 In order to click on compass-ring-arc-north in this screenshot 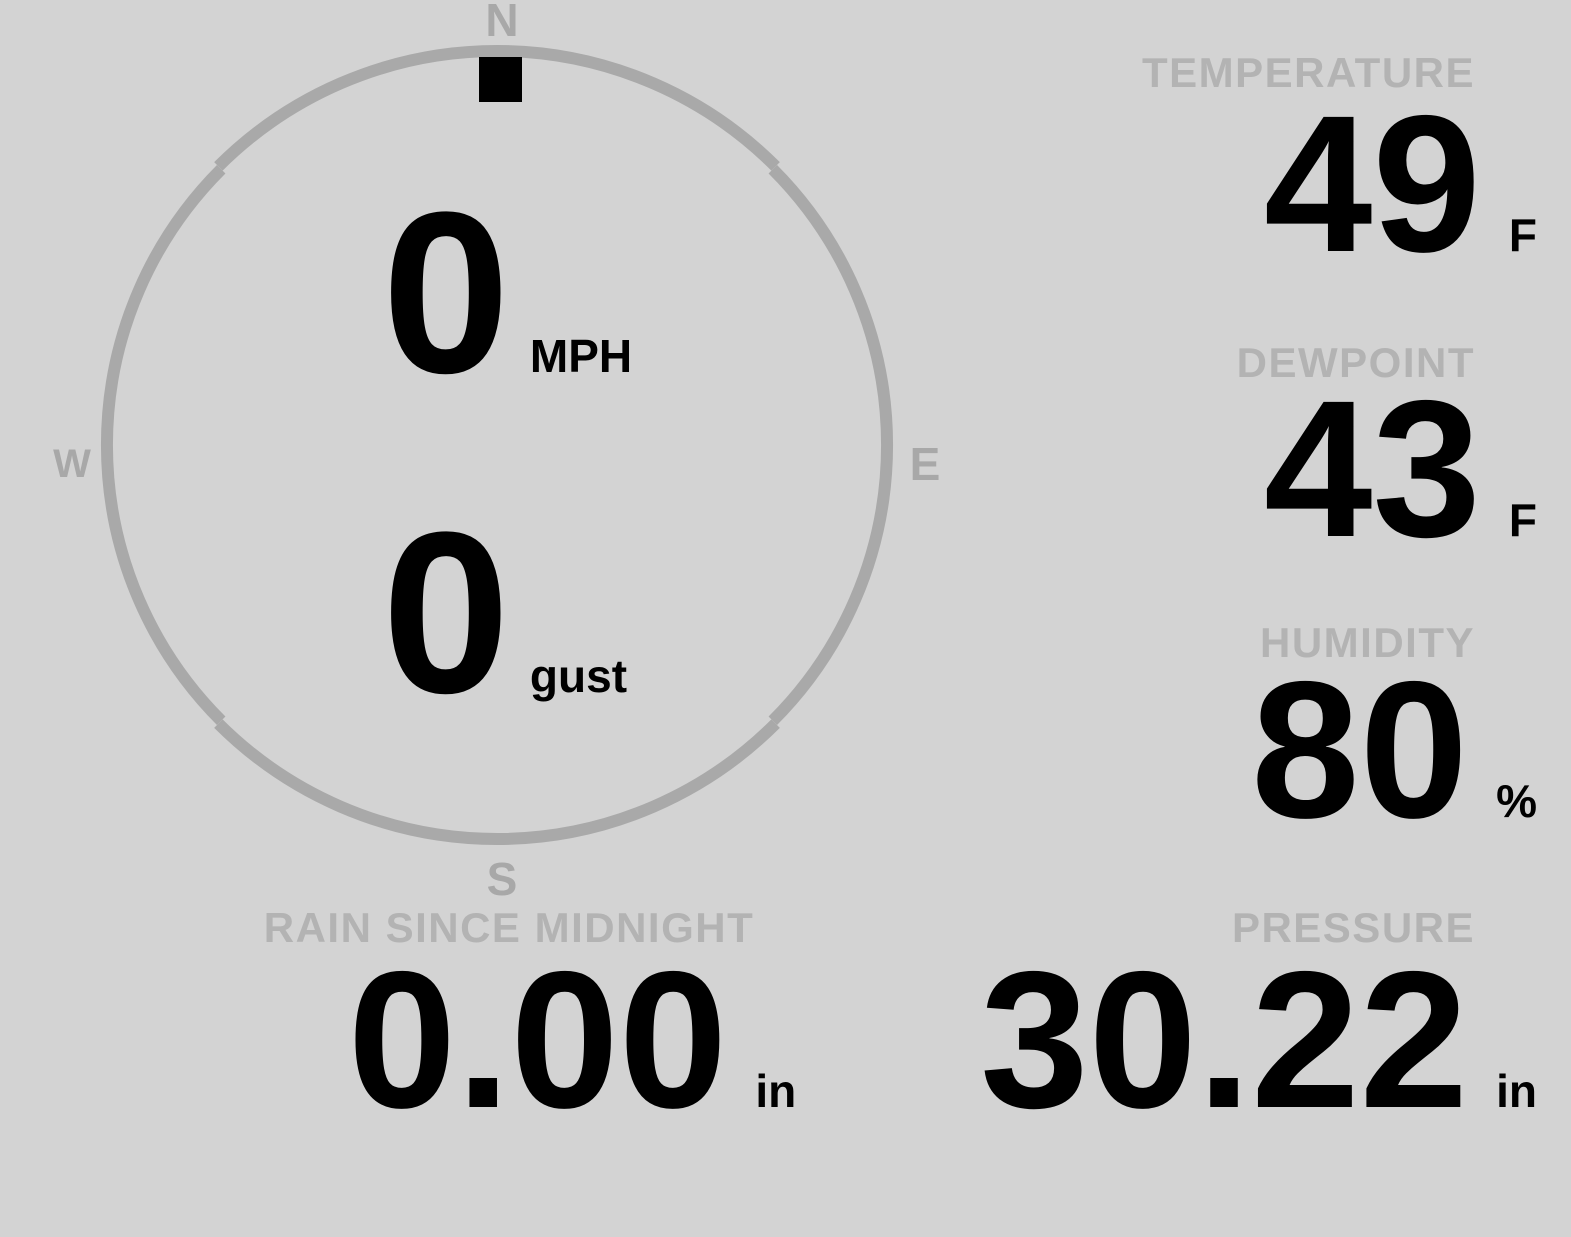, I will do `click(497, 108)`.